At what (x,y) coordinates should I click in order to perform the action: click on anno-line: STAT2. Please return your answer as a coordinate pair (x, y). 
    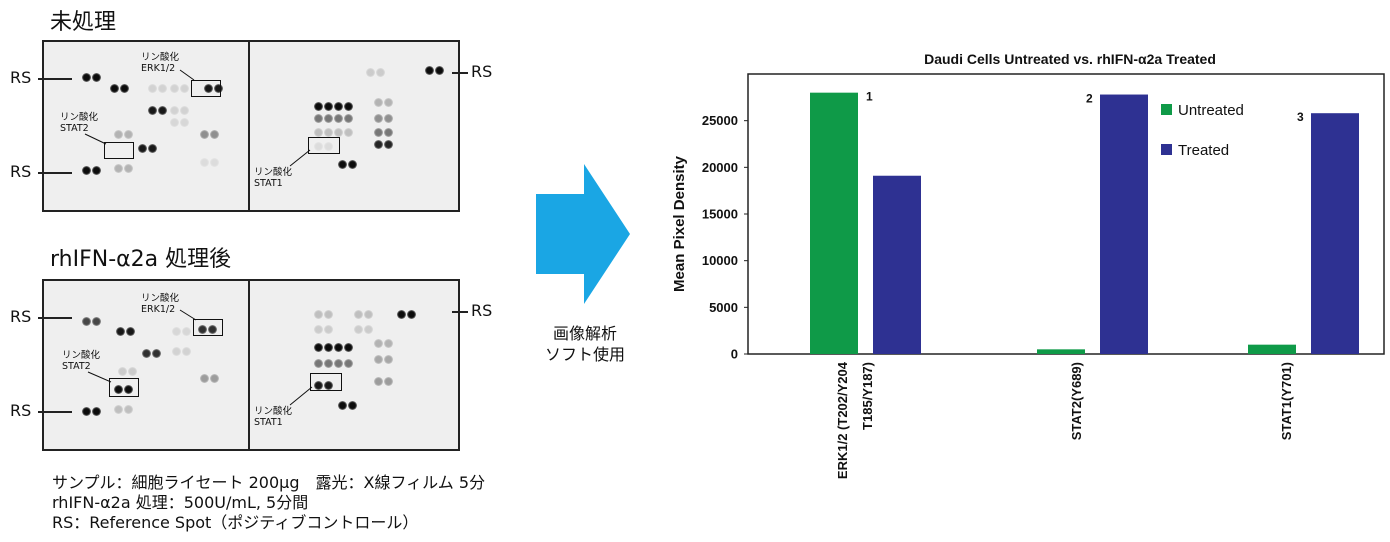
    Looking at the image, I should click on (74, 128).